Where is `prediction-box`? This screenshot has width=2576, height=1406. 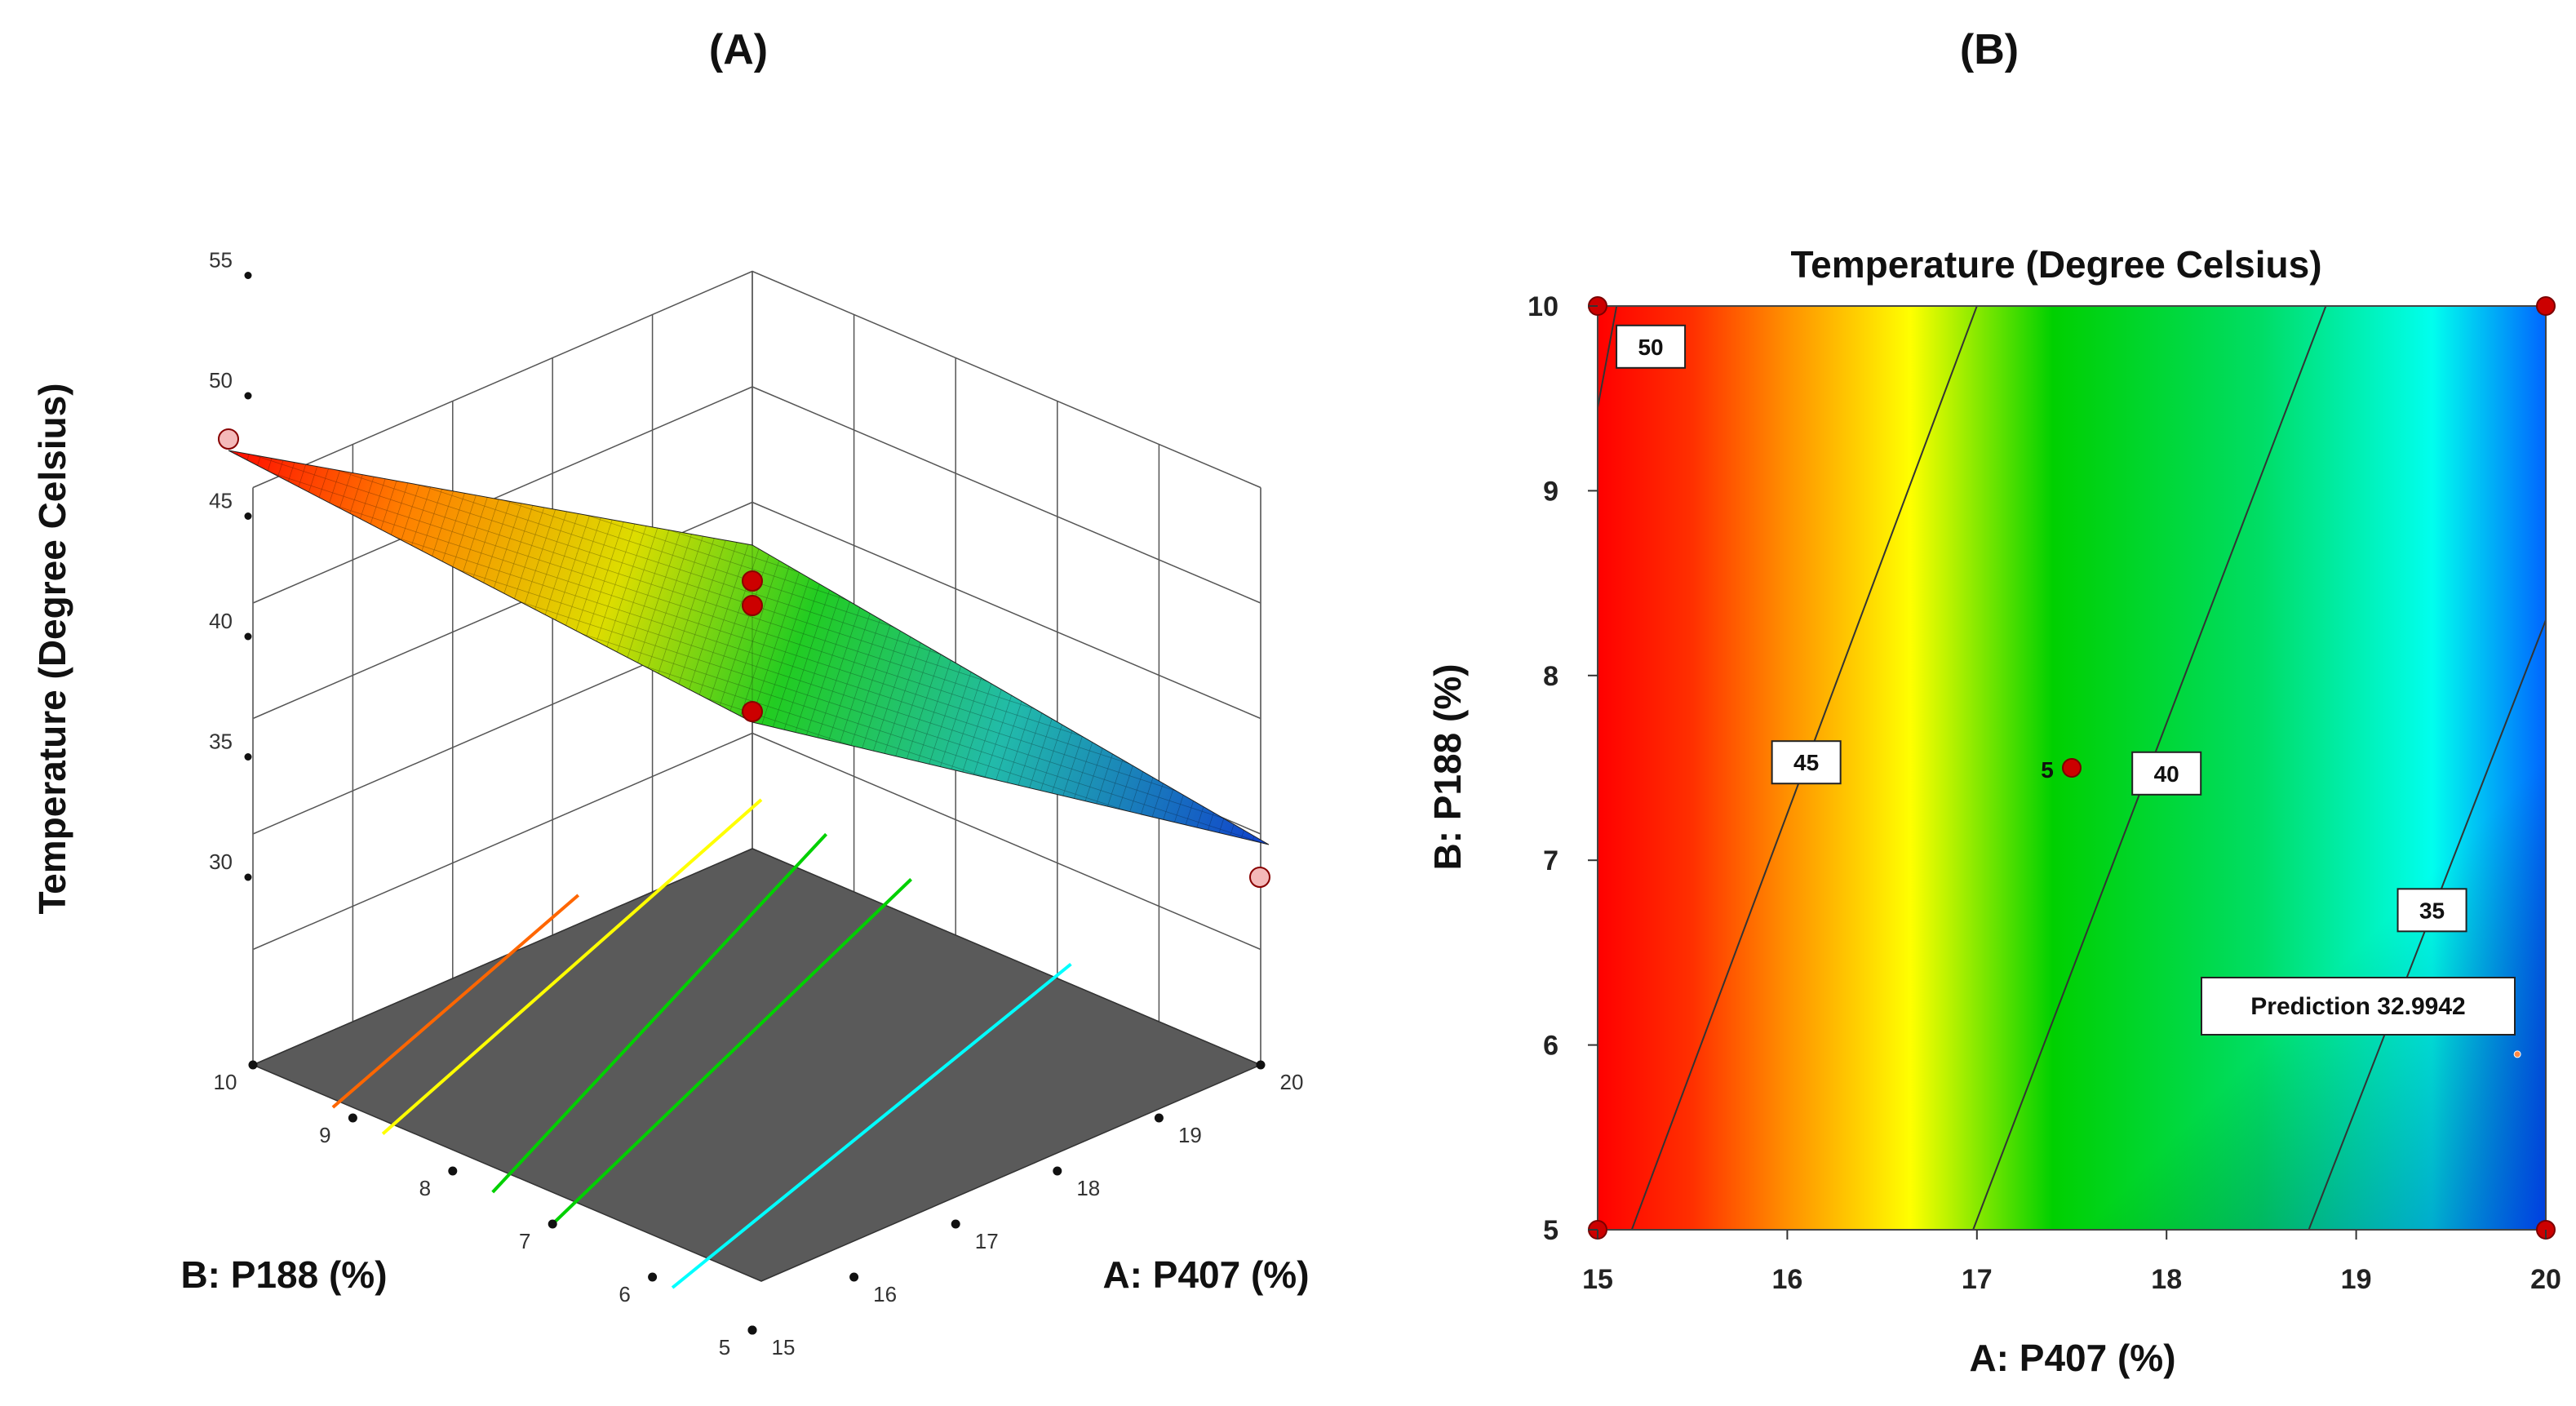
prediction-box is located at coordinates (2358, 1006).